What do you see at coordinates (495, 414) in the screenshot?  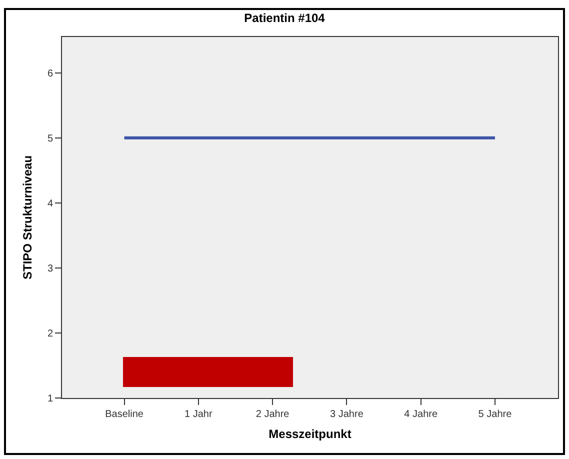 I see `x-tick-label: 5 Jahre` at bounding box center [495, 414].